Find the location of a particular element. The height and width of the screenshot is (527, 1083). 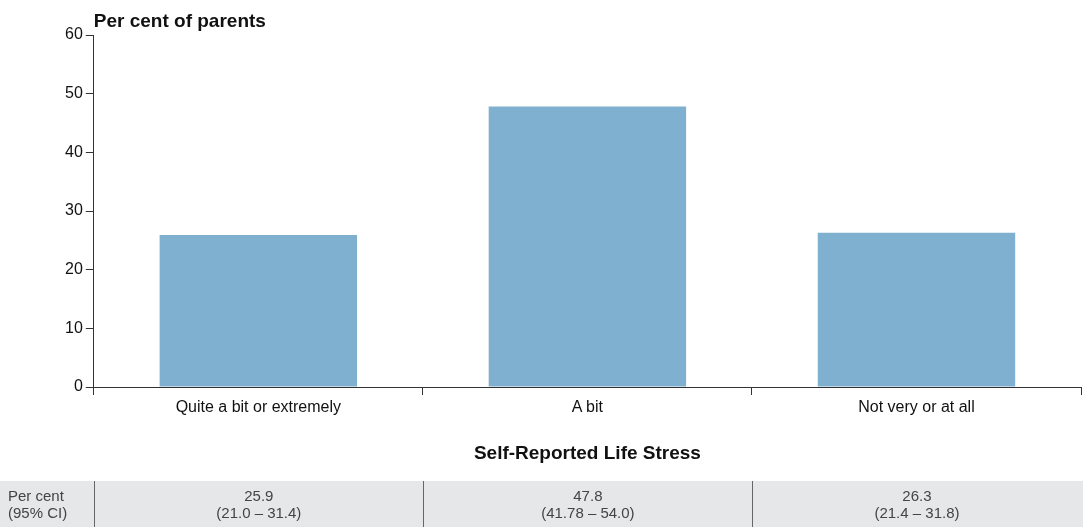

y-tick-label: 20 is located at coordinates (74, 269).